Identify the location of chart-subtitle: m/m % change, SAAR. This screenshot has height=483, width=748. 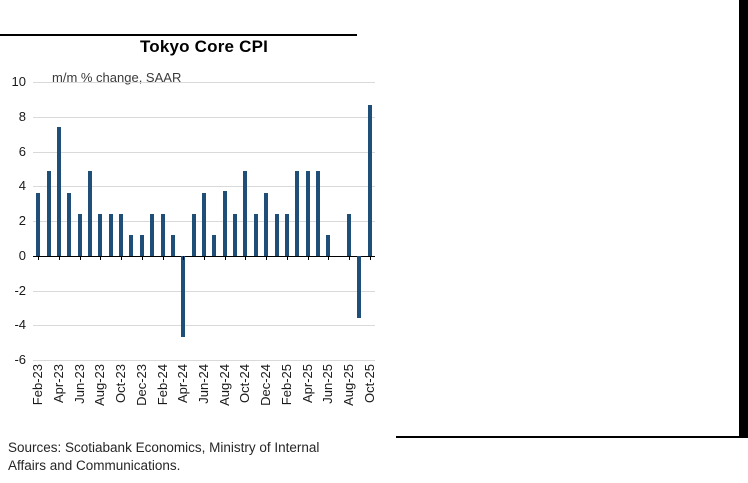
(117, 77).